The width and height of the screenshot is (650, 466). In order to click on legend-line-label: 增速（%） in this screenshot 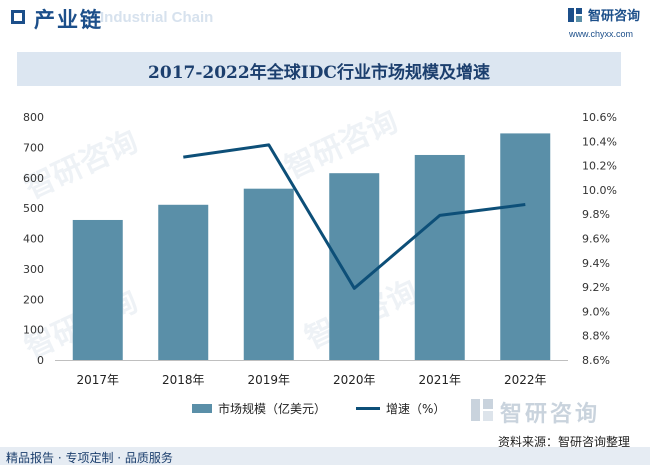, I will do `click(416, 409)`.